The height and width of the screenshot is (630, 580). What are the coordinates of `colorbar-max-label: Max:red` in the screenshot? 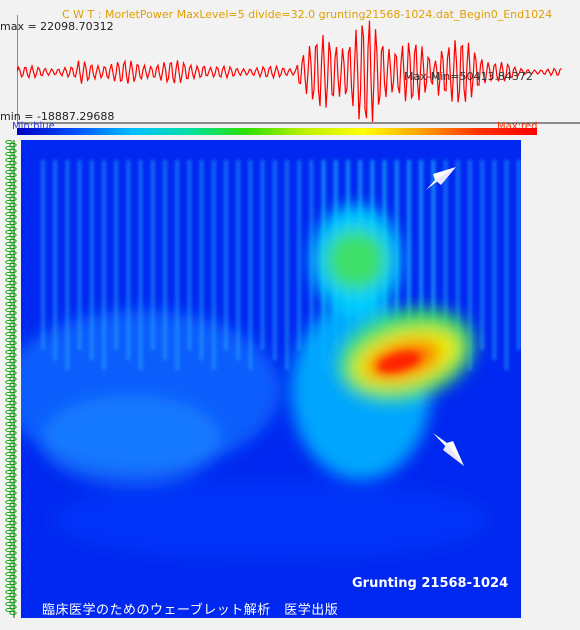 It's located at (517, 126).